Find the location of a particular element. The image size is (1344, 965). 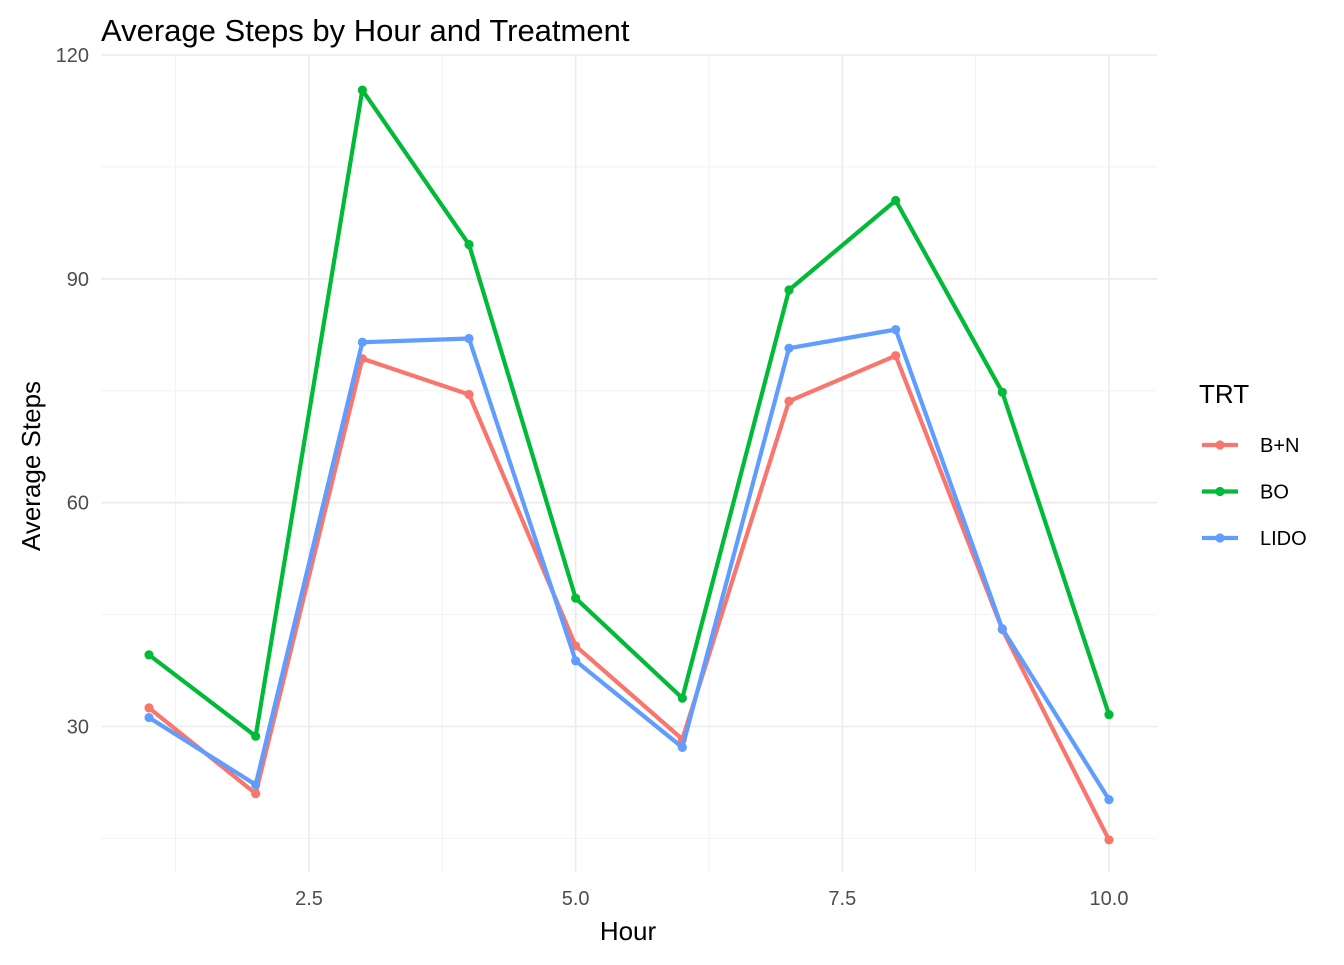

x-tick-label: 5.0 is located at coordinates (576, 899).